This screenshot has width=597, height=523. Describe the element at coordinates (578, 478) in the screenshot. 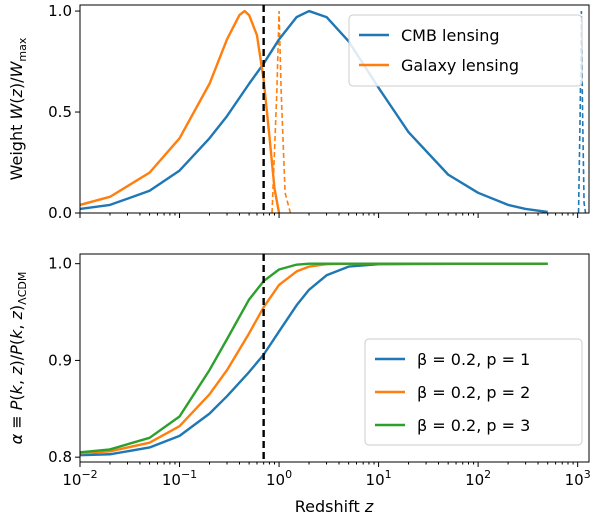

I see `x-tick-label: 10³` at that location.